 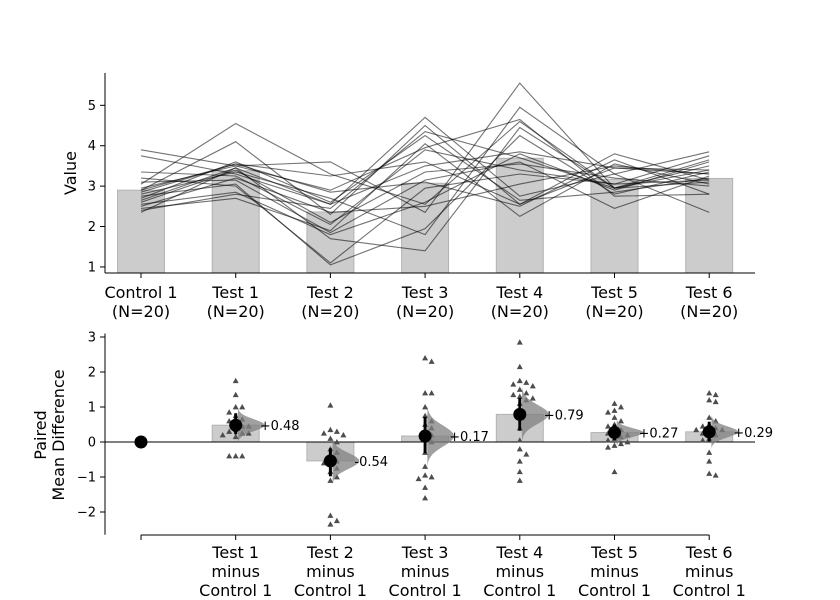 What do you see at coordinates (519, 552) in the screenshot?
I see `bottom-x-tick-label: Test 4` at bounding box center [519, 552].